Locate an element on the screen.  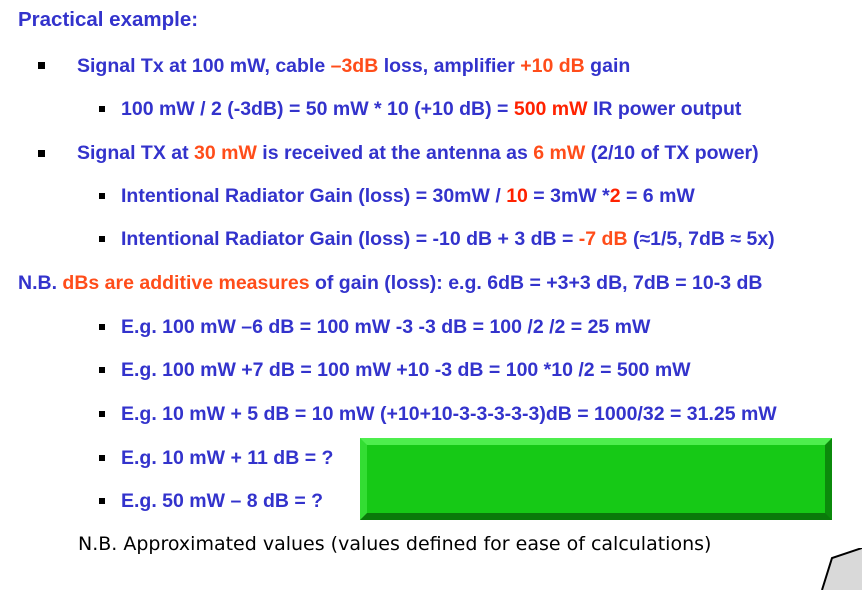
text-segment: (≈1/5, 7dB ≈ 5x) is located at coordinates (701, 239).